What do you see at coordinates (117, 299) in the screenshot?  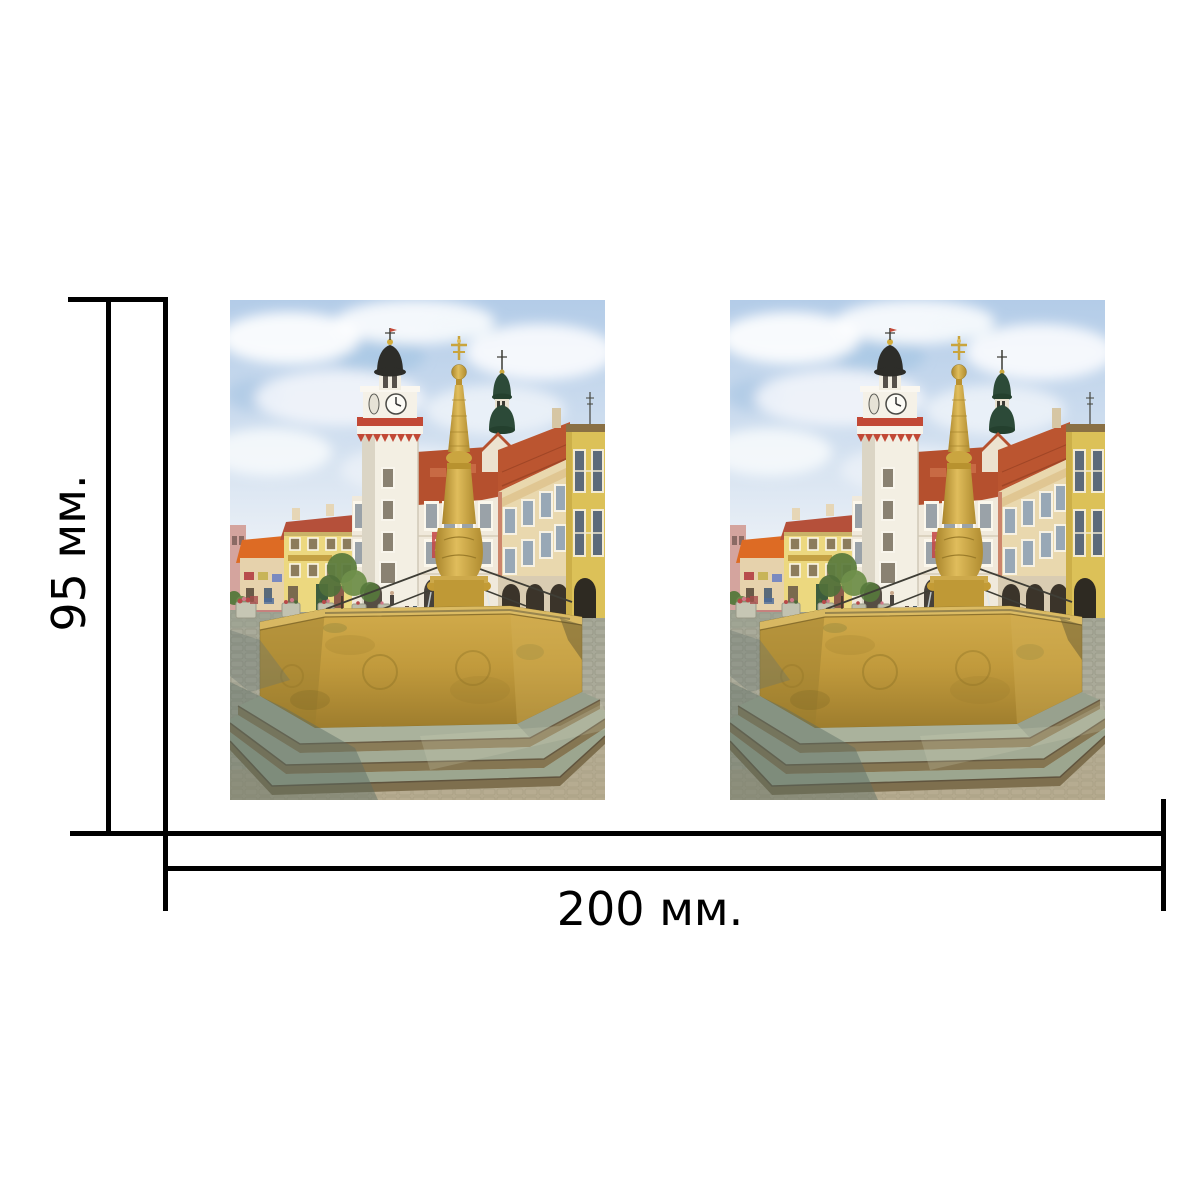 I see `height-dim-top-tick` at bounding box center [117, 299].